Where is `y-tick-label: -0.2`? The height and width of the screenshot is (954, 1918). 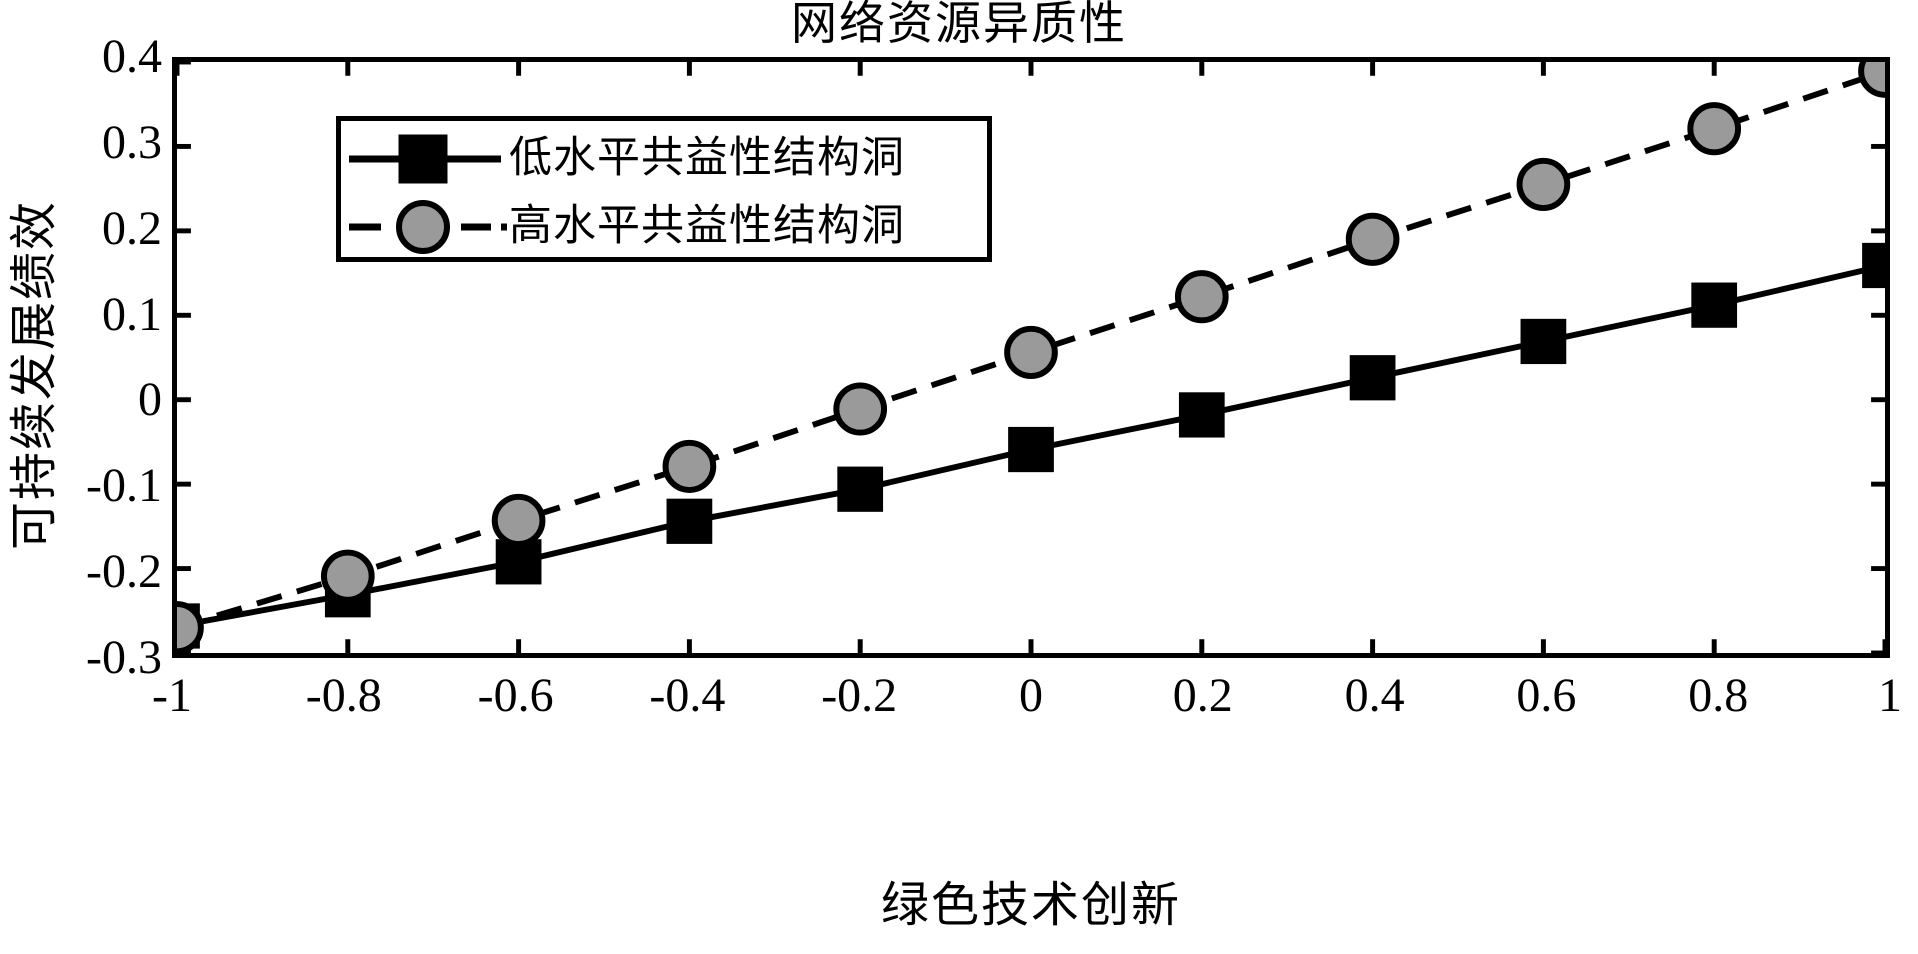
y-tick-label: -0.2 is located at coordinates (124, 572).